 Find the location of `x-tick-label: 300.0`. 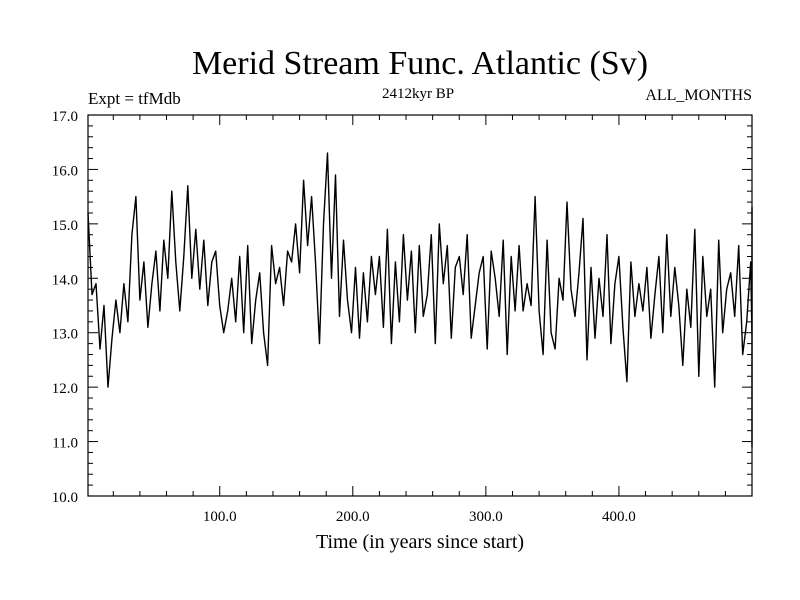

x-tick-label: 300.0 is located at coordinates (486, 517).